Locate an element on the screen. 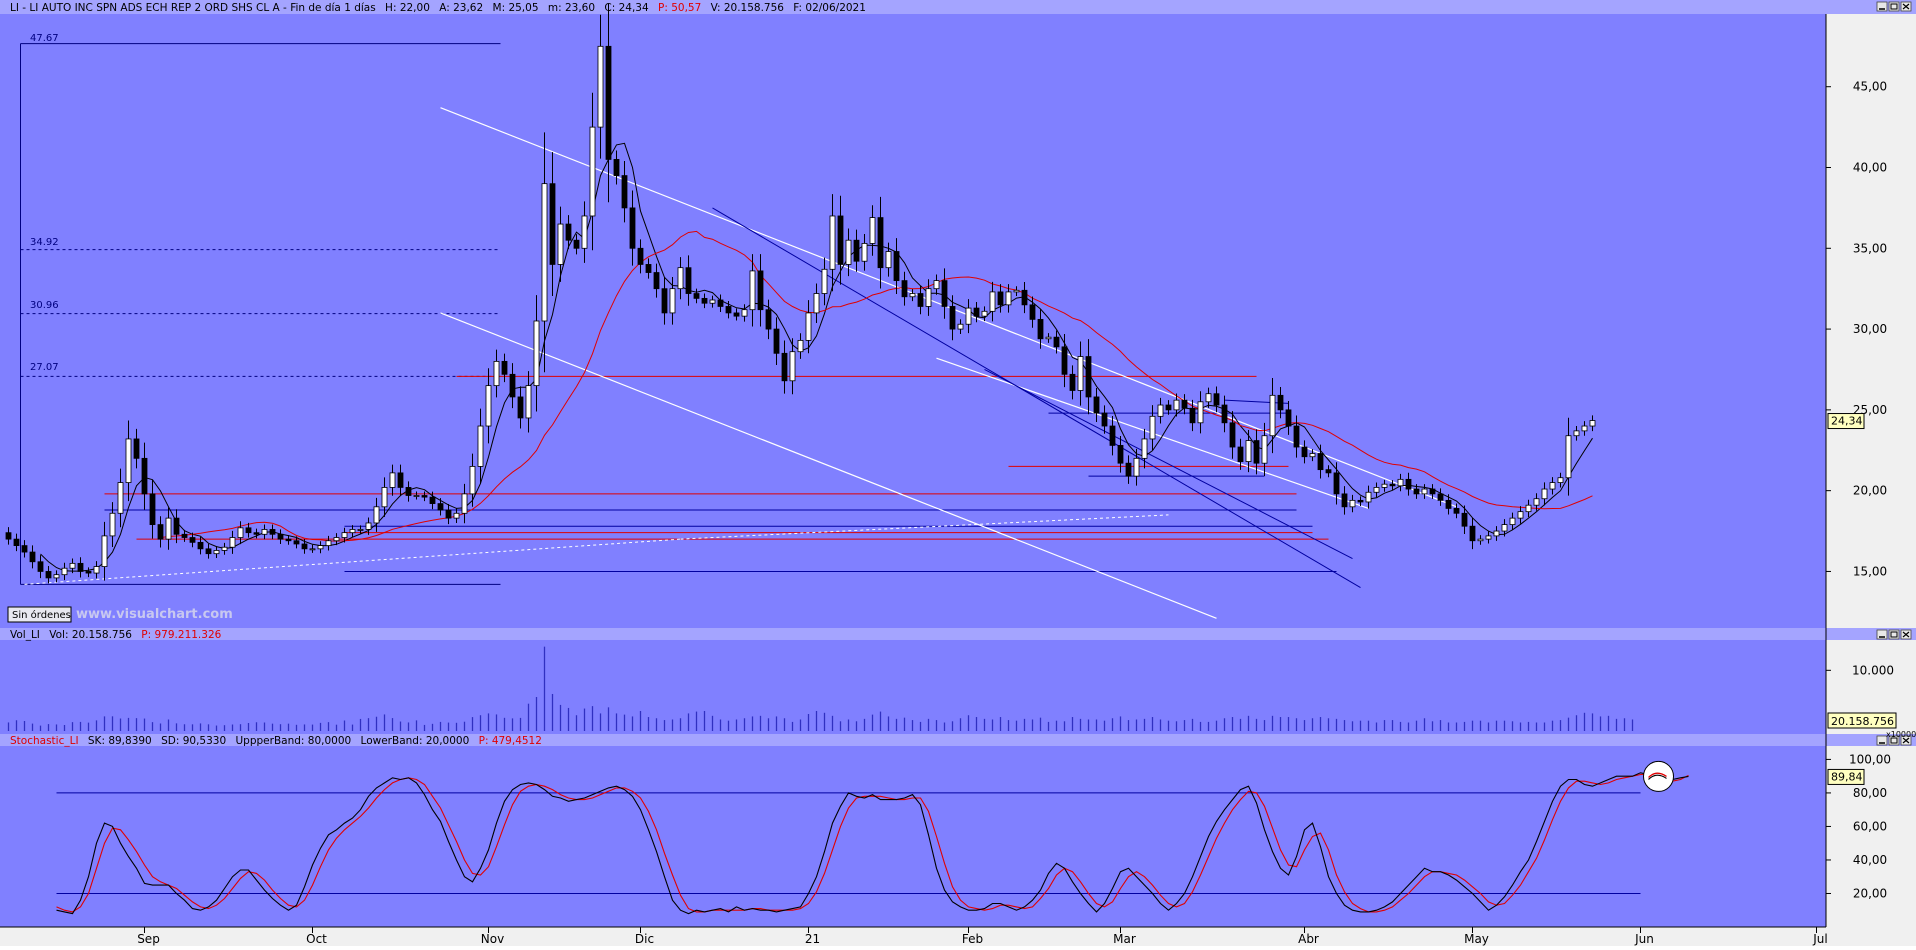 This screenshot has width=1916, height=950. header-open: A: 23,62 is located at coordinates (461, 8).